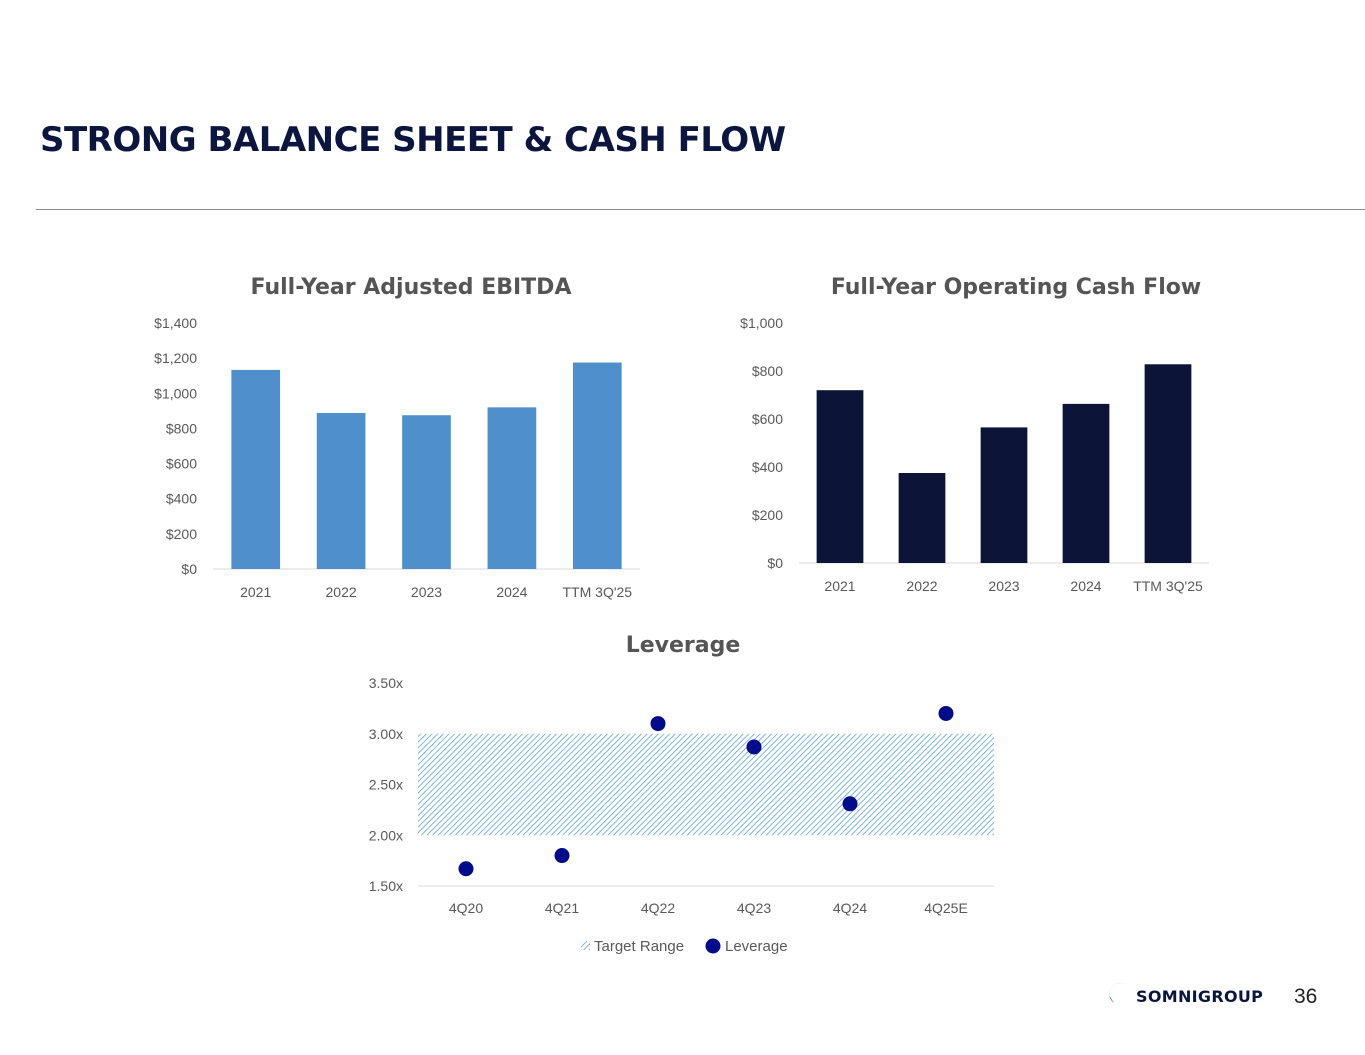 Image resolution: width=1365 pixels, height=1055 pixels. Describe the element at coordinates (1200, 996) in the screenshot. I see `logo-text: SOMNIGROUP` at that location.